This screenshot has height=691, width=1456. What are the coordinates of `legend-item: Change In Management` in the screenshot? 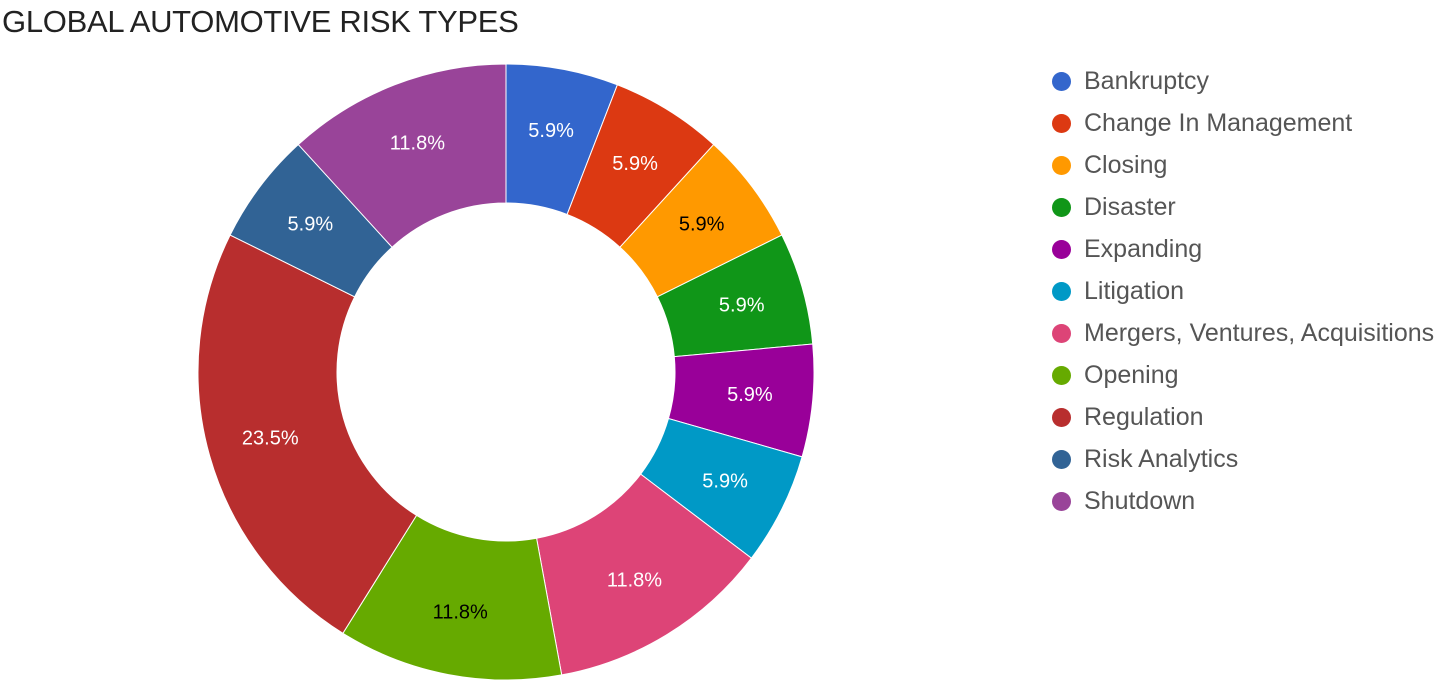 It's located at (1243, 123).